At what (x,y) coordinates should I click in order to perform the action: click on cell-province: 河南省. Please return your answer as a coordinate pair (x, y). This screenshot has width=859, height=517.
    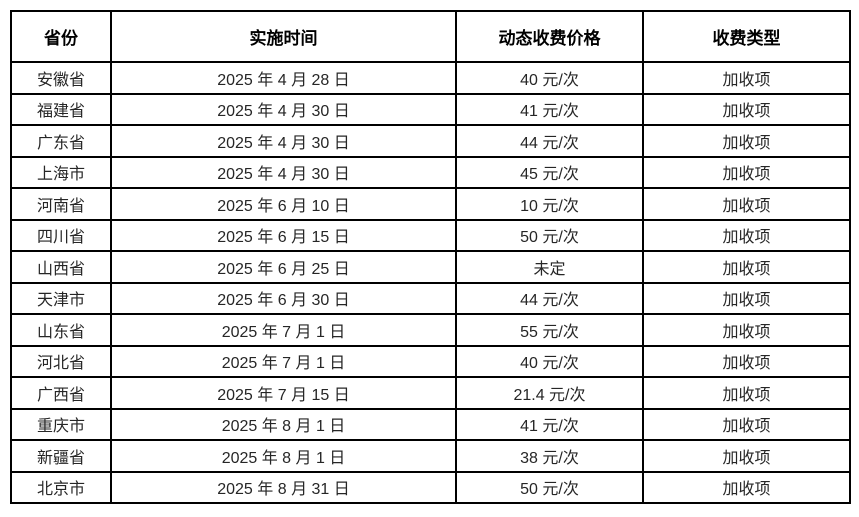
    Looking at the image, I should click on (61, 204).